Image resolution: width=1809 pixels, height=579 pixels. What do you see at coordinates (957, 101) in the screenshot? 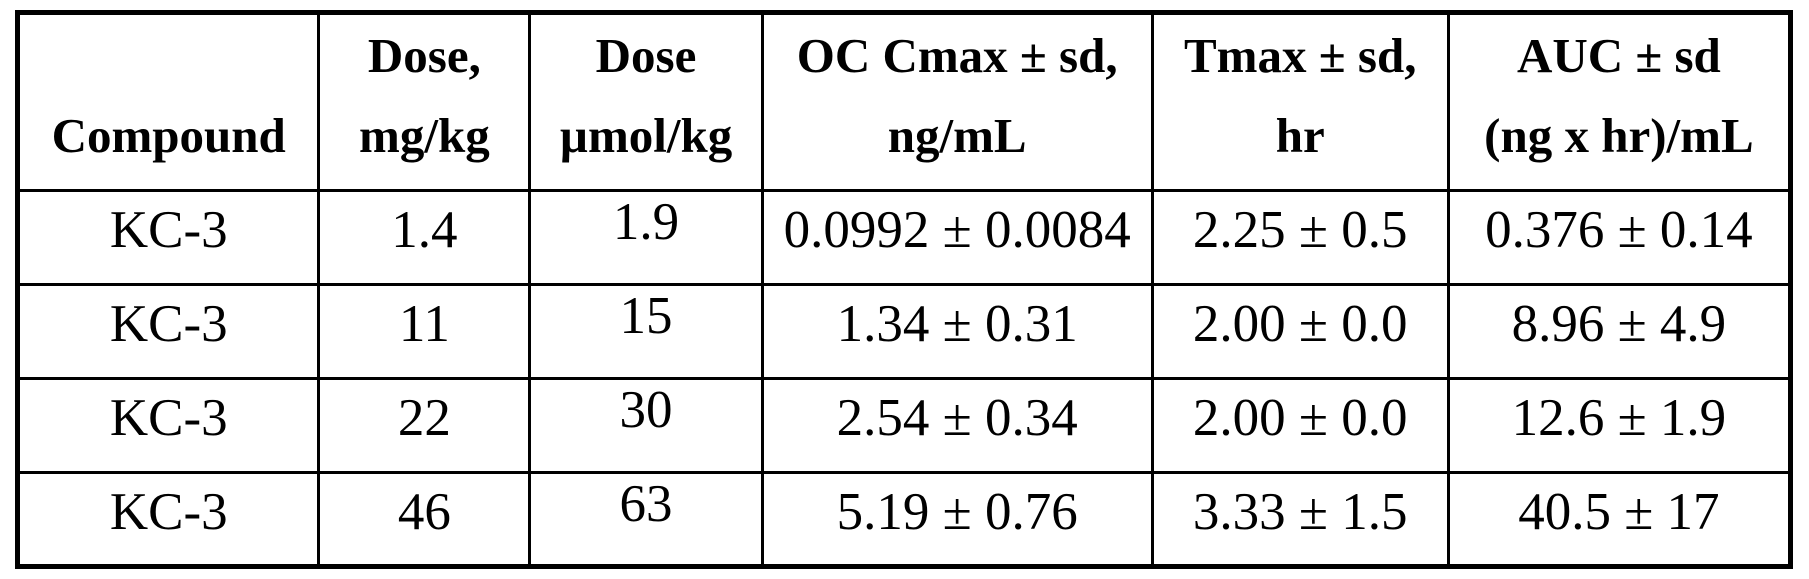
I see `header-cell-cmax: OC Cmax ± sd, ng/mL` at bounding box center [957, 101].